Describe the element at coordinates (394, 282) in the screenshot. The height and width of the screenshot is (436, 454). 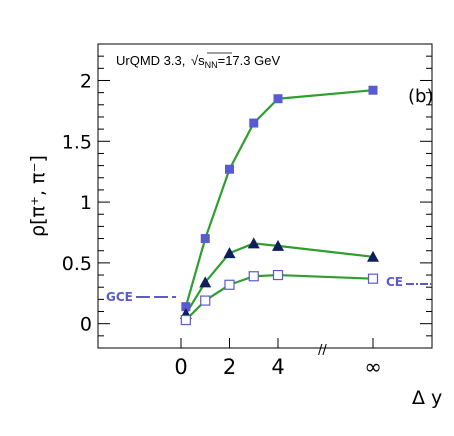
I see `ce-label: CE` at that location.